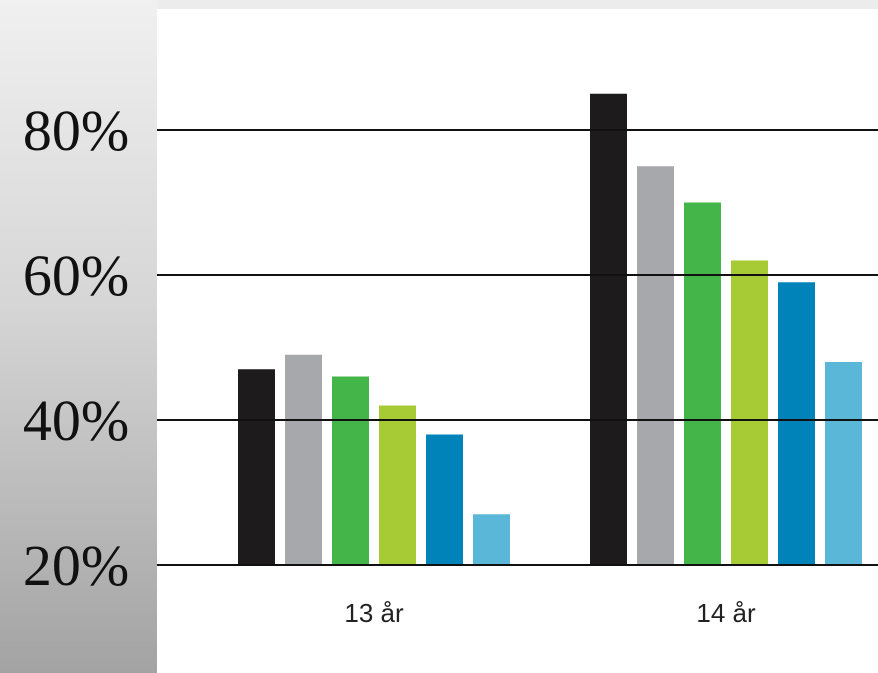  I want to click on y-tick-label: 80%, so click(76, 130).